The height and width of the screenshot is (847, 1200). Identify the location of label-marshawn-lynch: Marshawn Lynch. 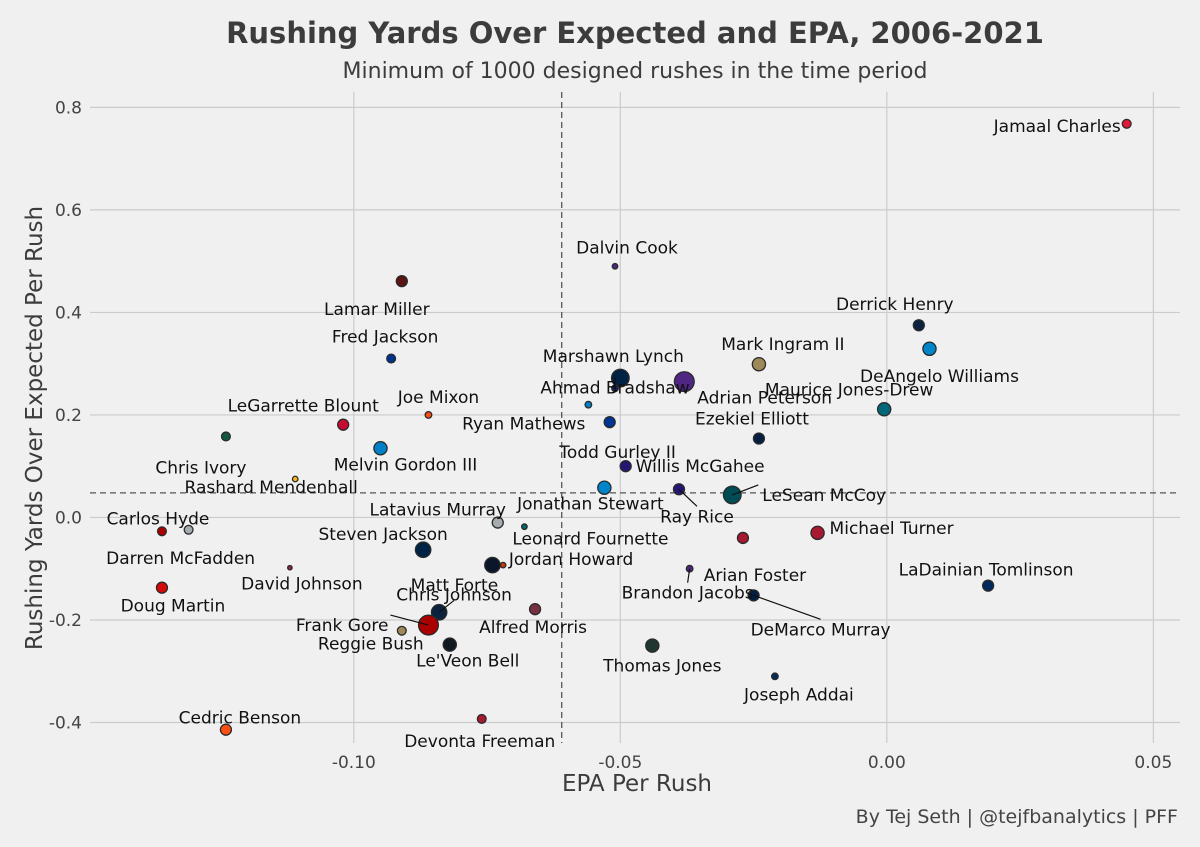
(613, 357).